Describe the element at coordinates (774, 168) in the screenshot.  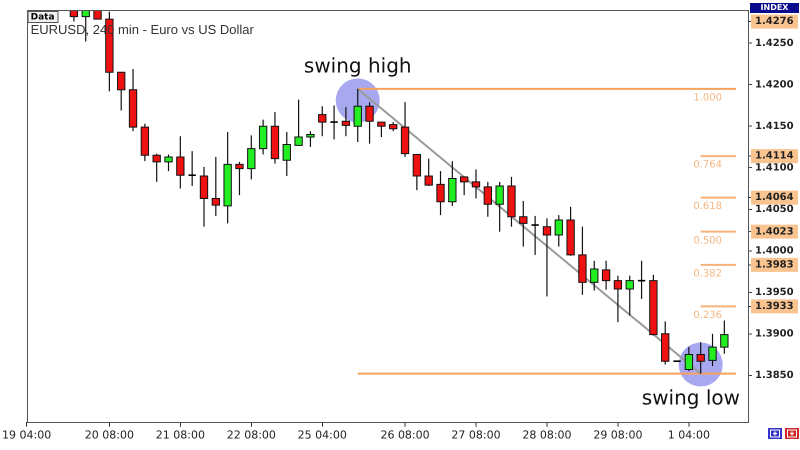
I see `y-tick-label: 1.4100` at that location.